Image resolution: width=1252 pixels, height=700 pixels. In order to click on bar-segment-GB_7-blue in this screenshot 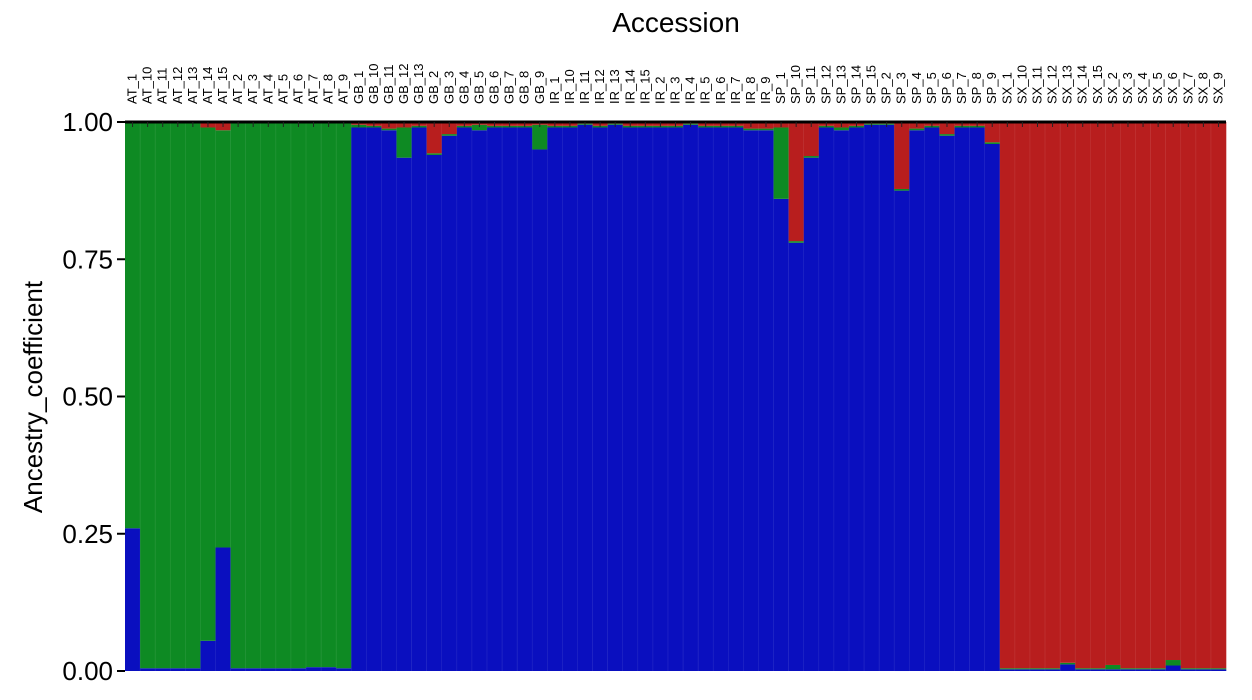, I will do `click(510, 399)`.